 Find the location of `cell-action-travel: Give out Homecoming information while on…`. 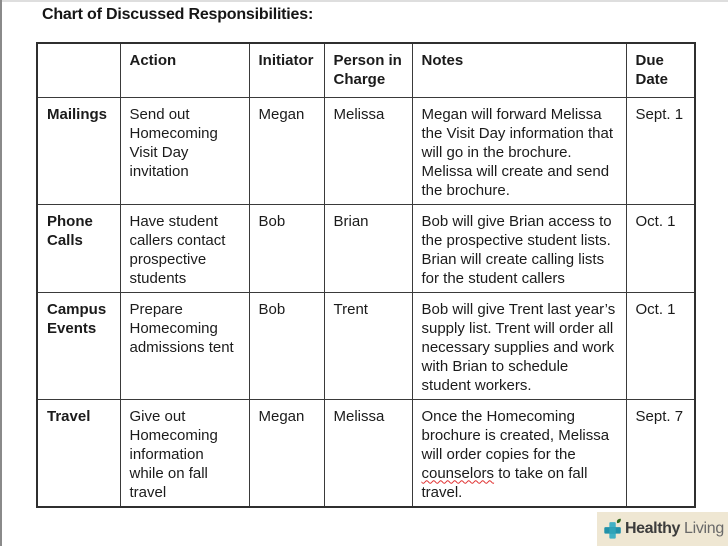

cell-action-travel: Give out Homecoming information while on… is located at coordinates (184, 452).